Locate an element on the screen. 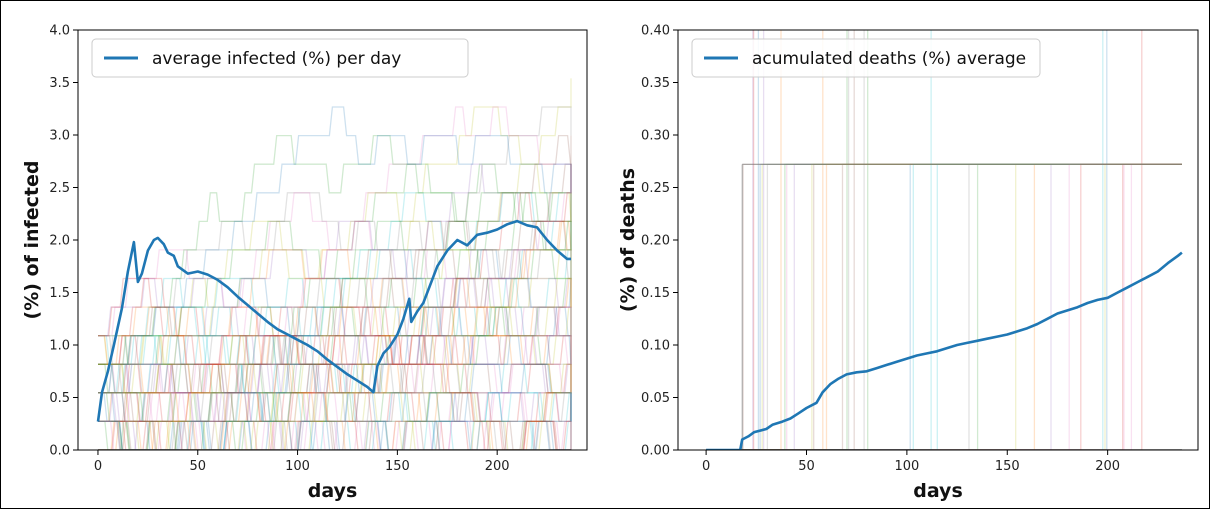  y-tick-label: 0.35 is located at coordinates (655, 83).